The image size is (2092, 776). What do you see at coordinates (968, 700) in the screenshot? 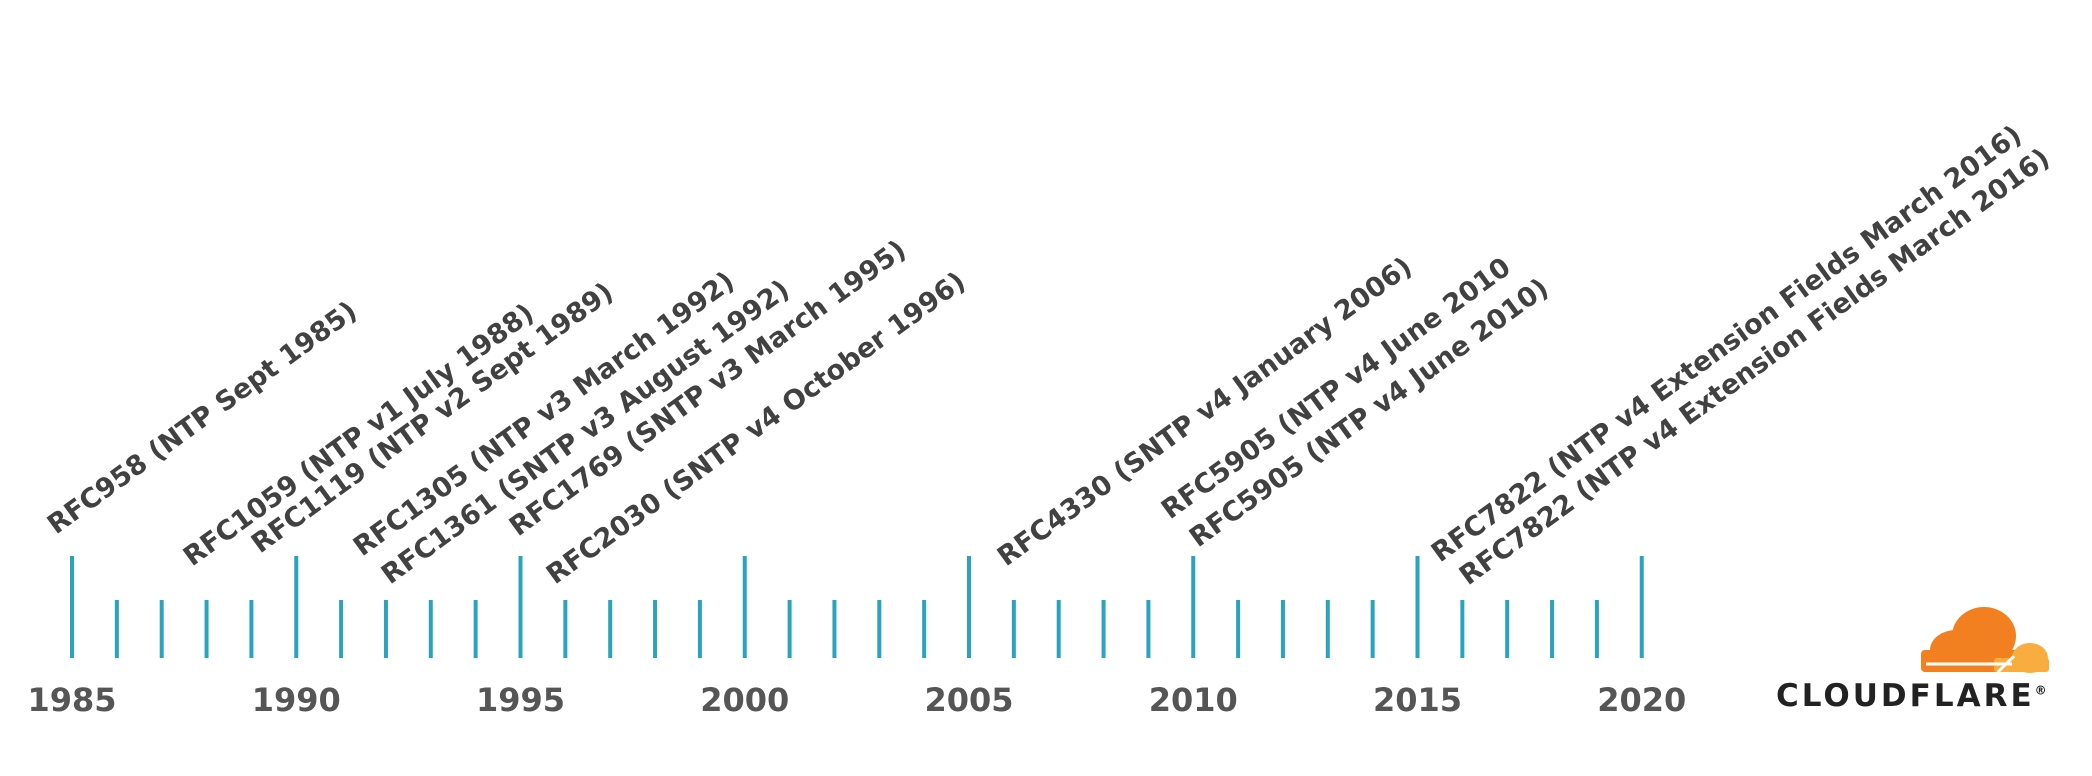
I see `year-label-2005: 2005` at bounding box center [968, 700].